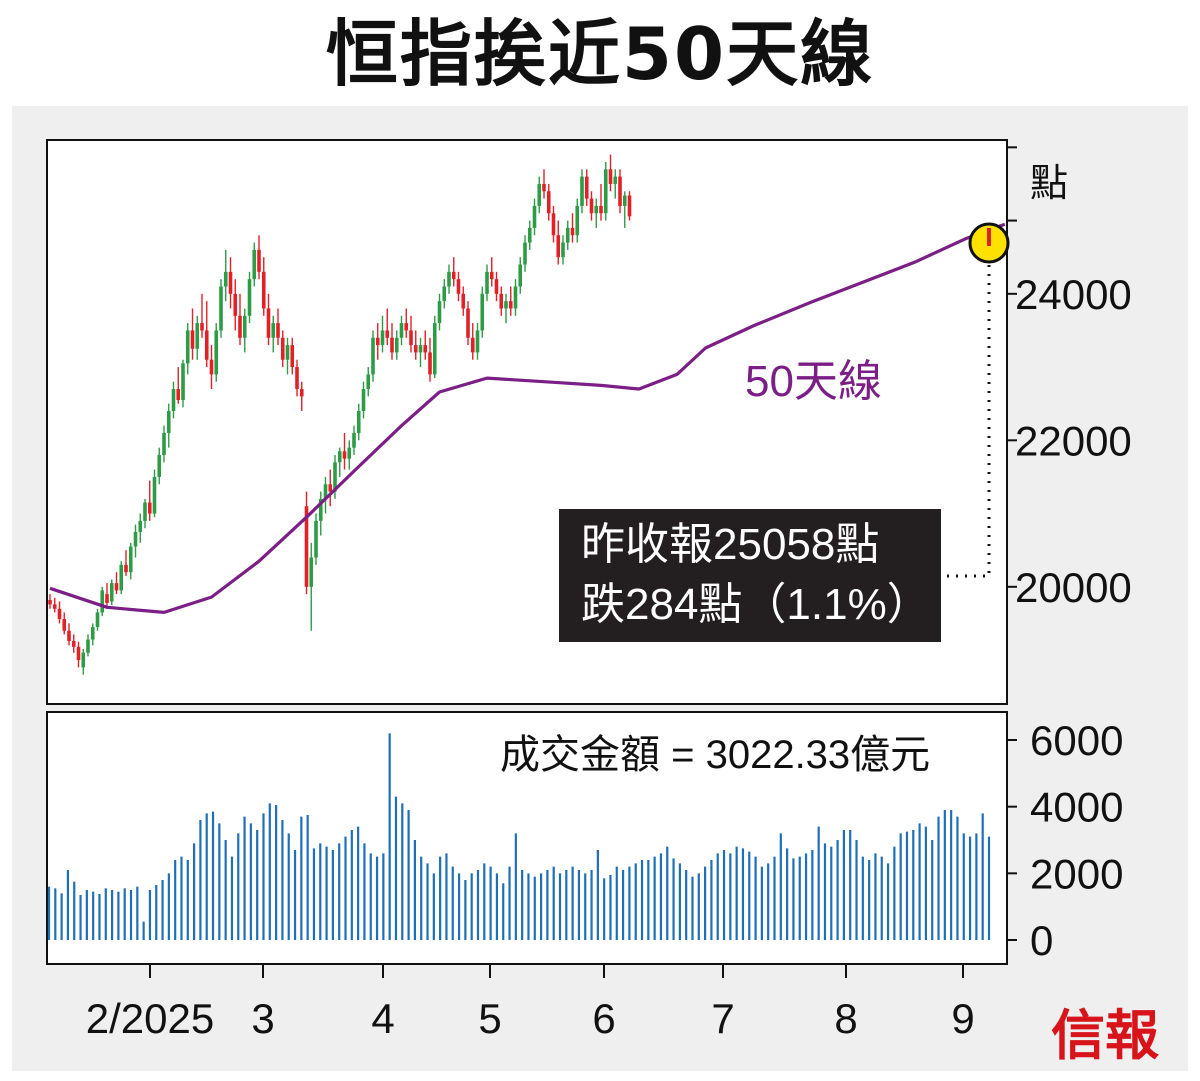 The width and height of the screenshot is (1200, 1081). Describe the element at coordinates (845, 1018) in the screenshot. I see `date-tick-label: 8` at that location.